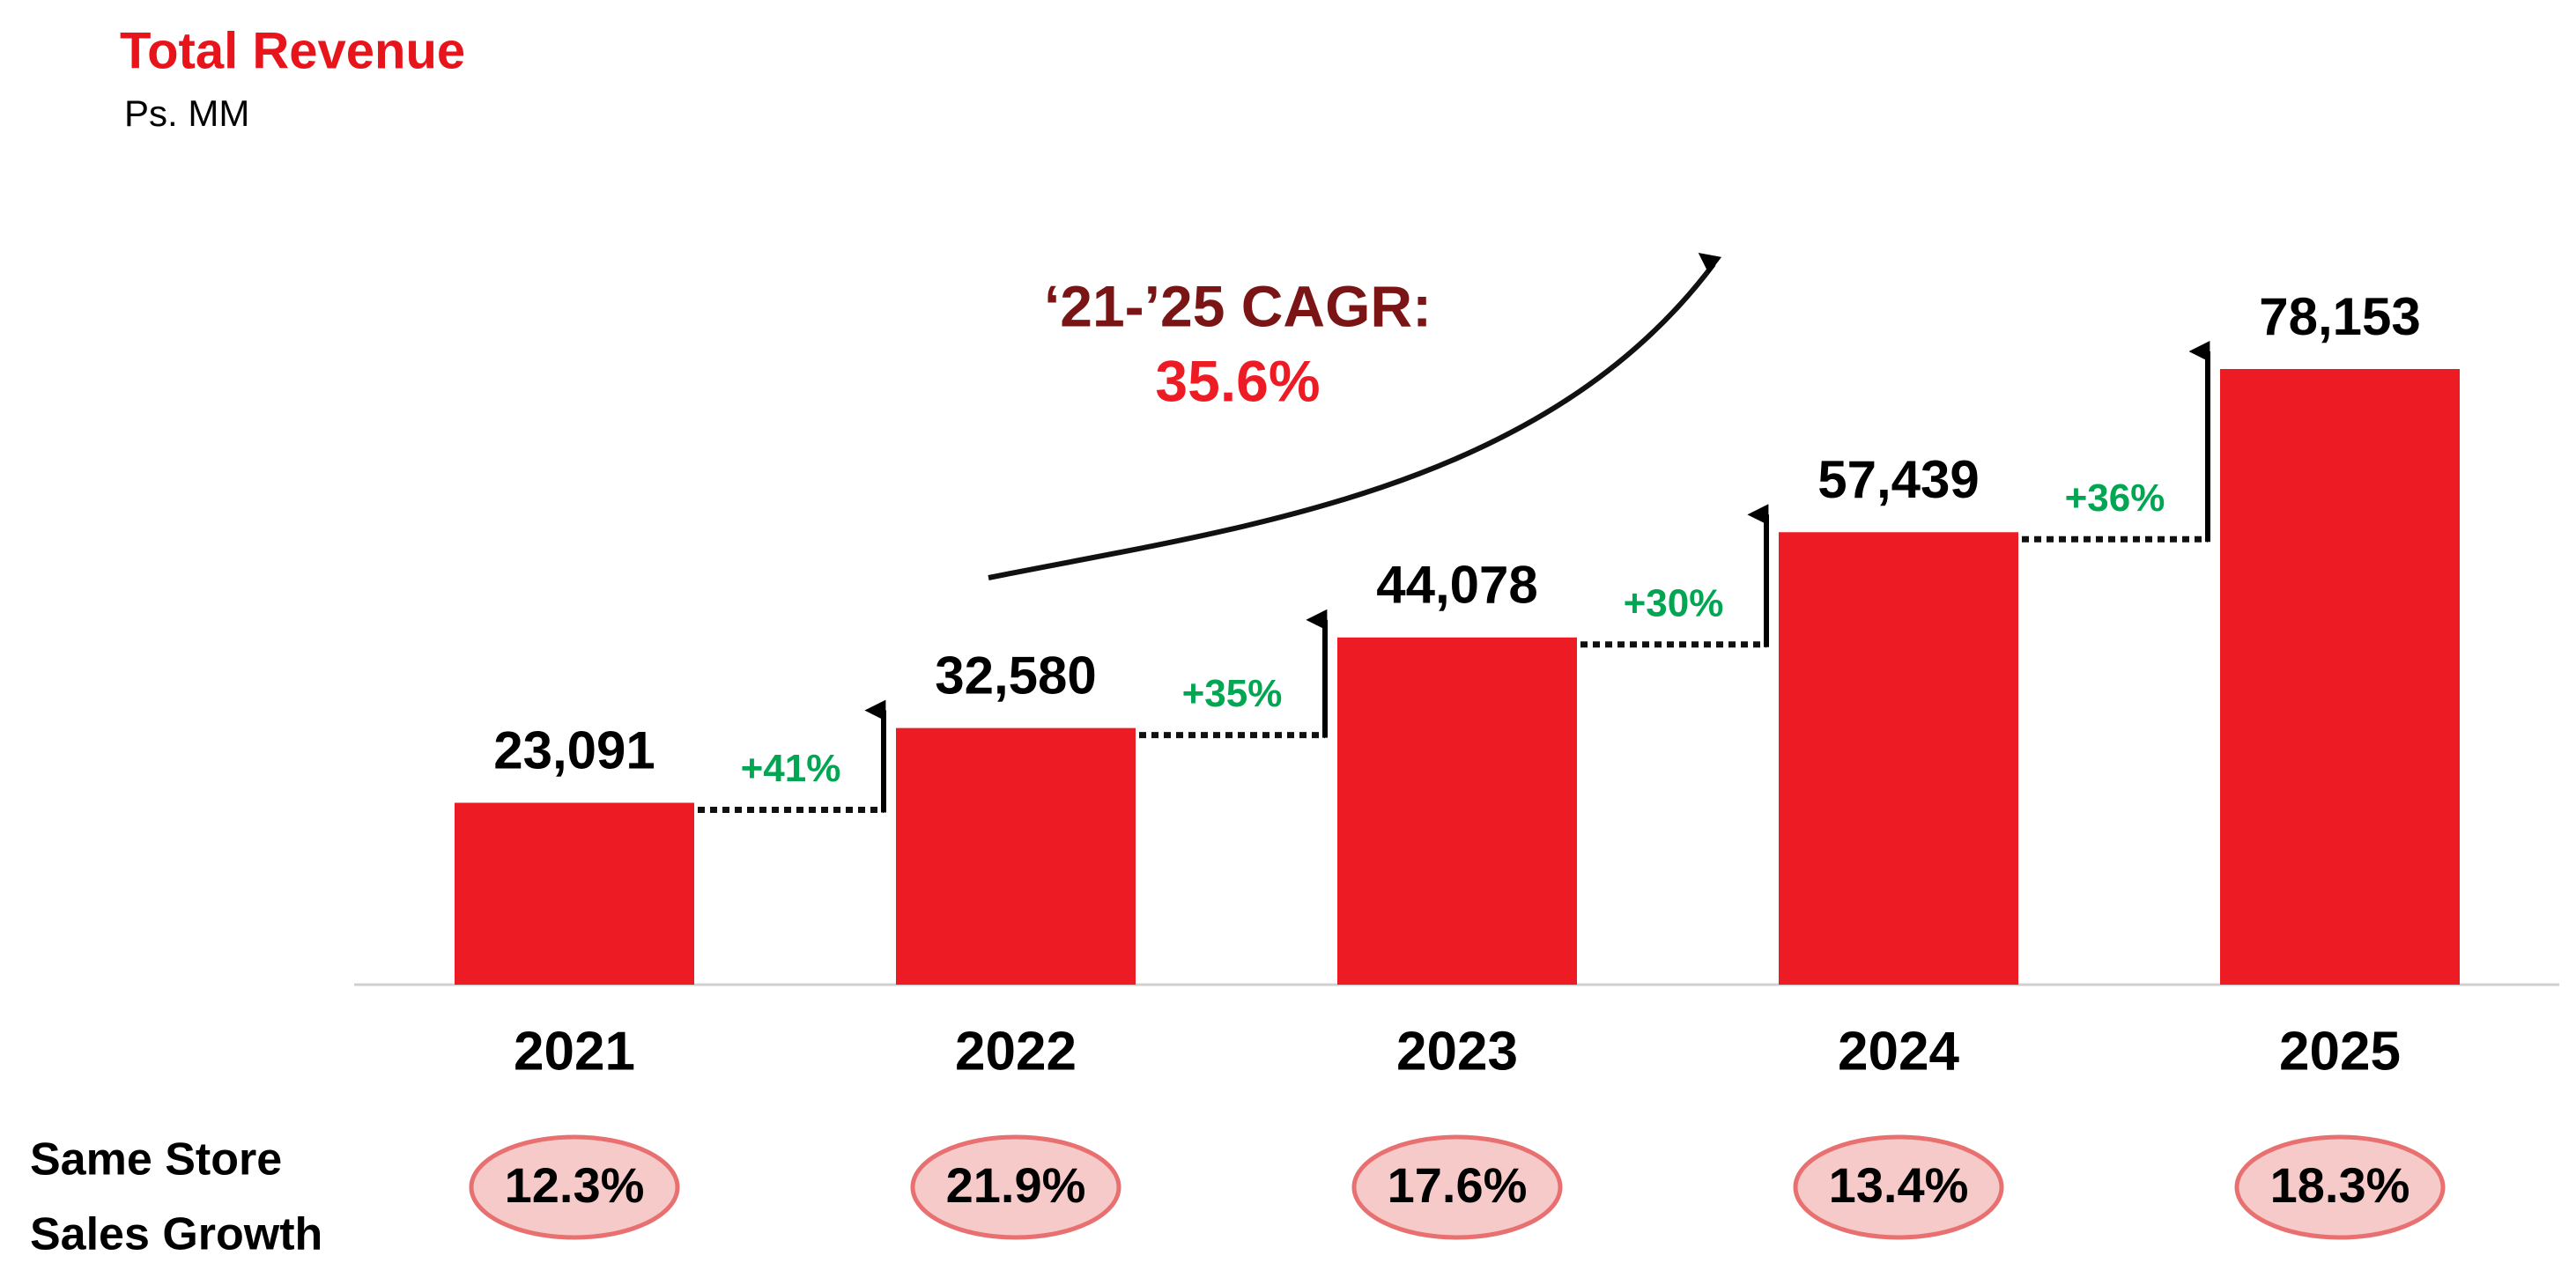 This screenshot has height=1285, width=2576. What do you see at coordinates (293, 50) in the screenshot?
I see `chart-title: Total Revenue` at bounding box center [293, 50].